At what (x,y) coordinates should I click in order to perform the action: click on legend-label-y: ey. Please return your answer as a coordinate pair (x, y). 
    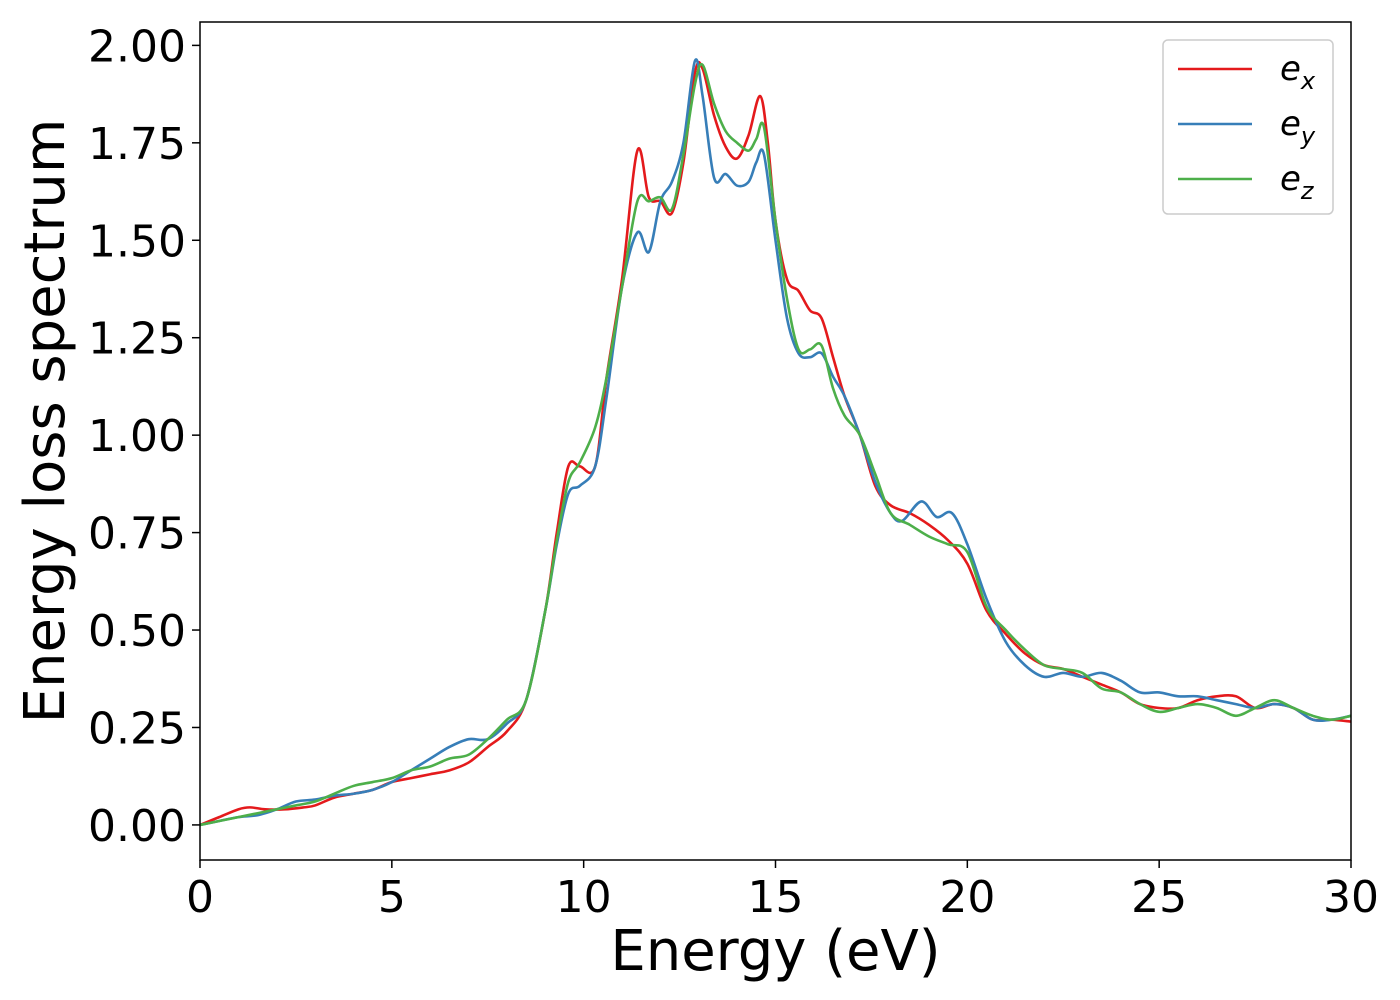
    Looking at the image, I should click on (1298, 127).